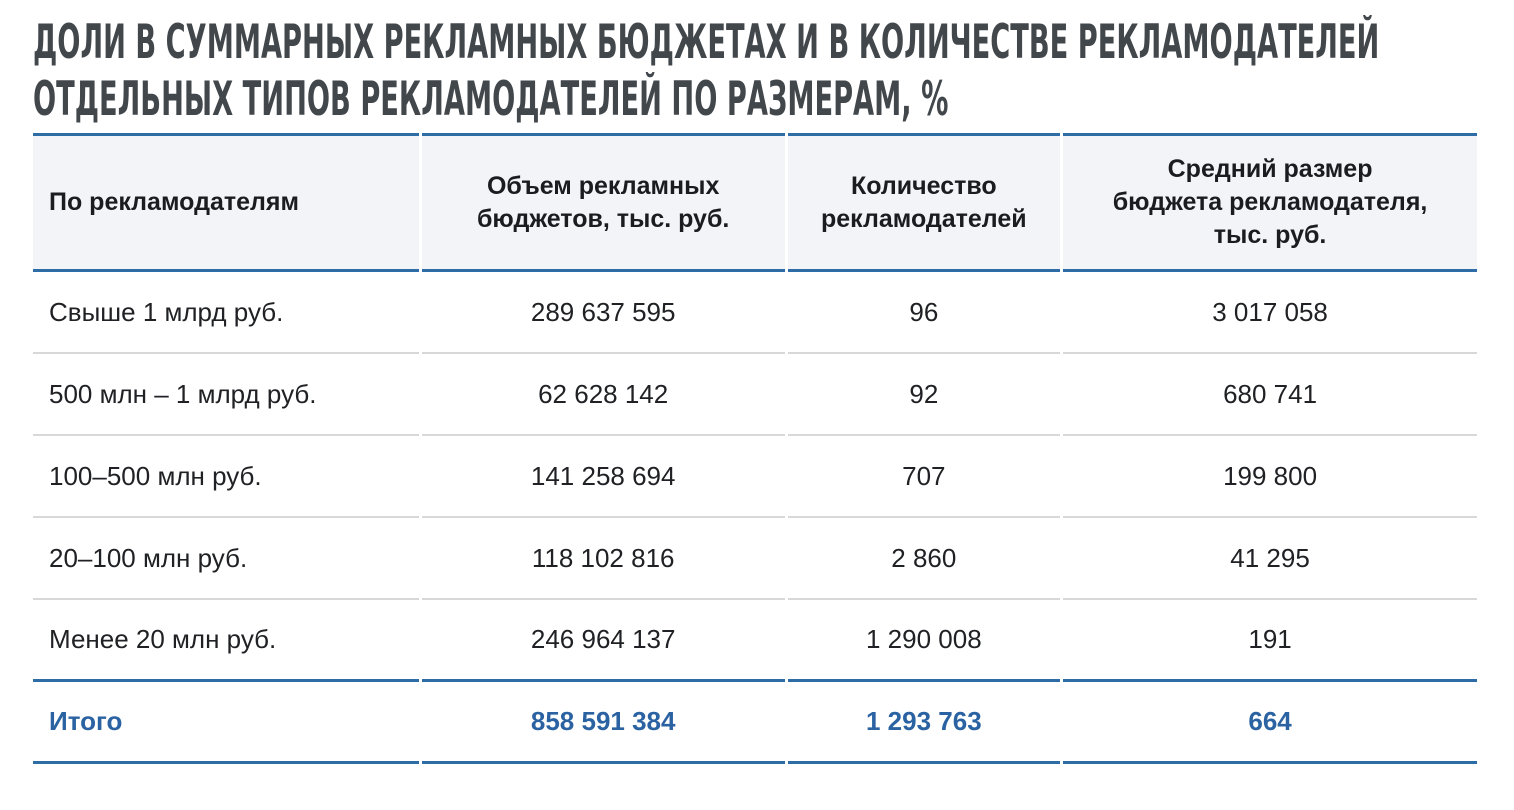 This screenshot has width=1514, height=810. Describe the element at coordinates (924, 313) in the screenshot. I see `advertisers-count-value: 96` at that location.